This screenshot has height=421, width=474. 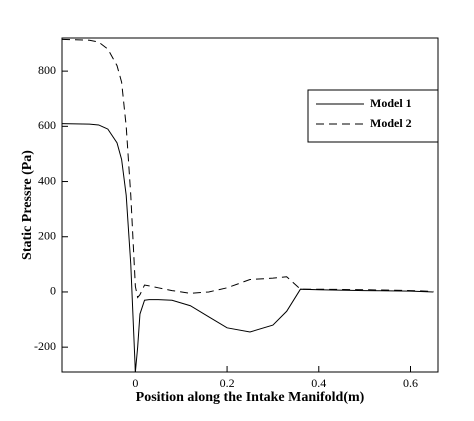 What do you see at coordinates (391, 103) in the screenshot?
I see `legend-label: Model 1` at bounding box center [391, 103].